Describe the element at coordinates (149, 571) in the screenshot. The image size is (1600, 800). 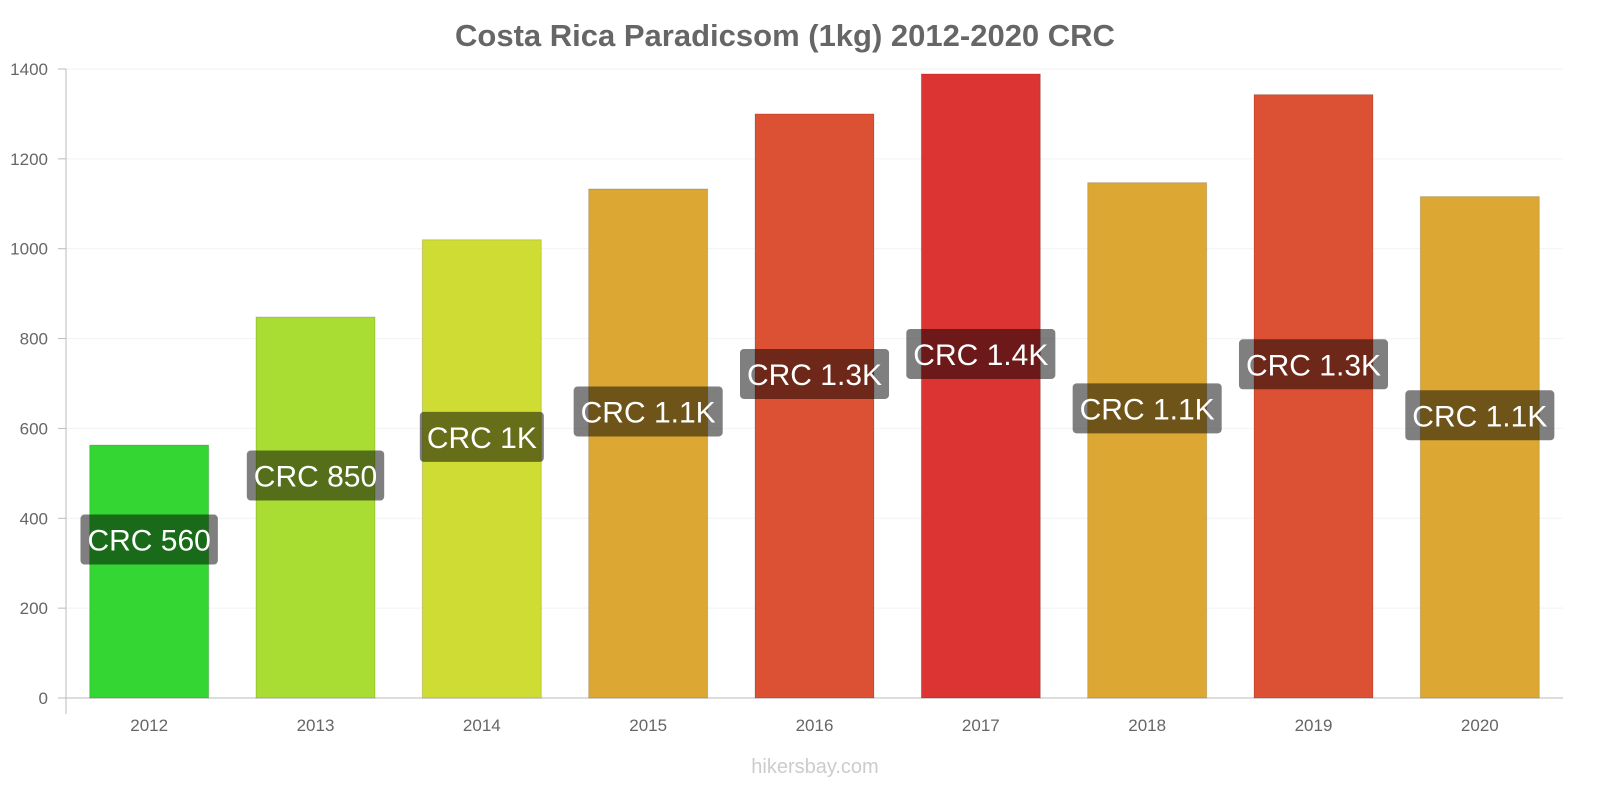
I see `bar-2012` at that location.